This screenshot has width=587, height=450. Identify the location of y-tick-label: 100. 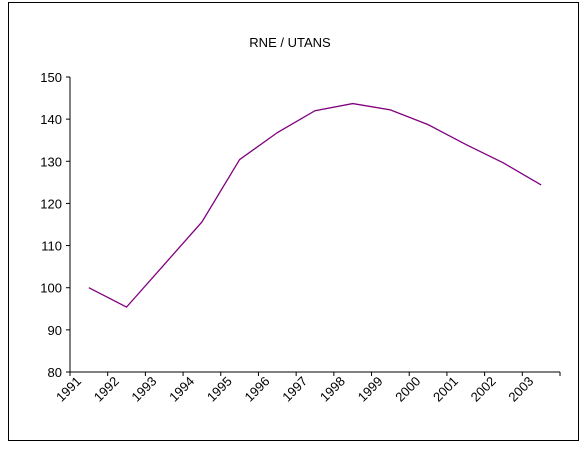
(51, 288).